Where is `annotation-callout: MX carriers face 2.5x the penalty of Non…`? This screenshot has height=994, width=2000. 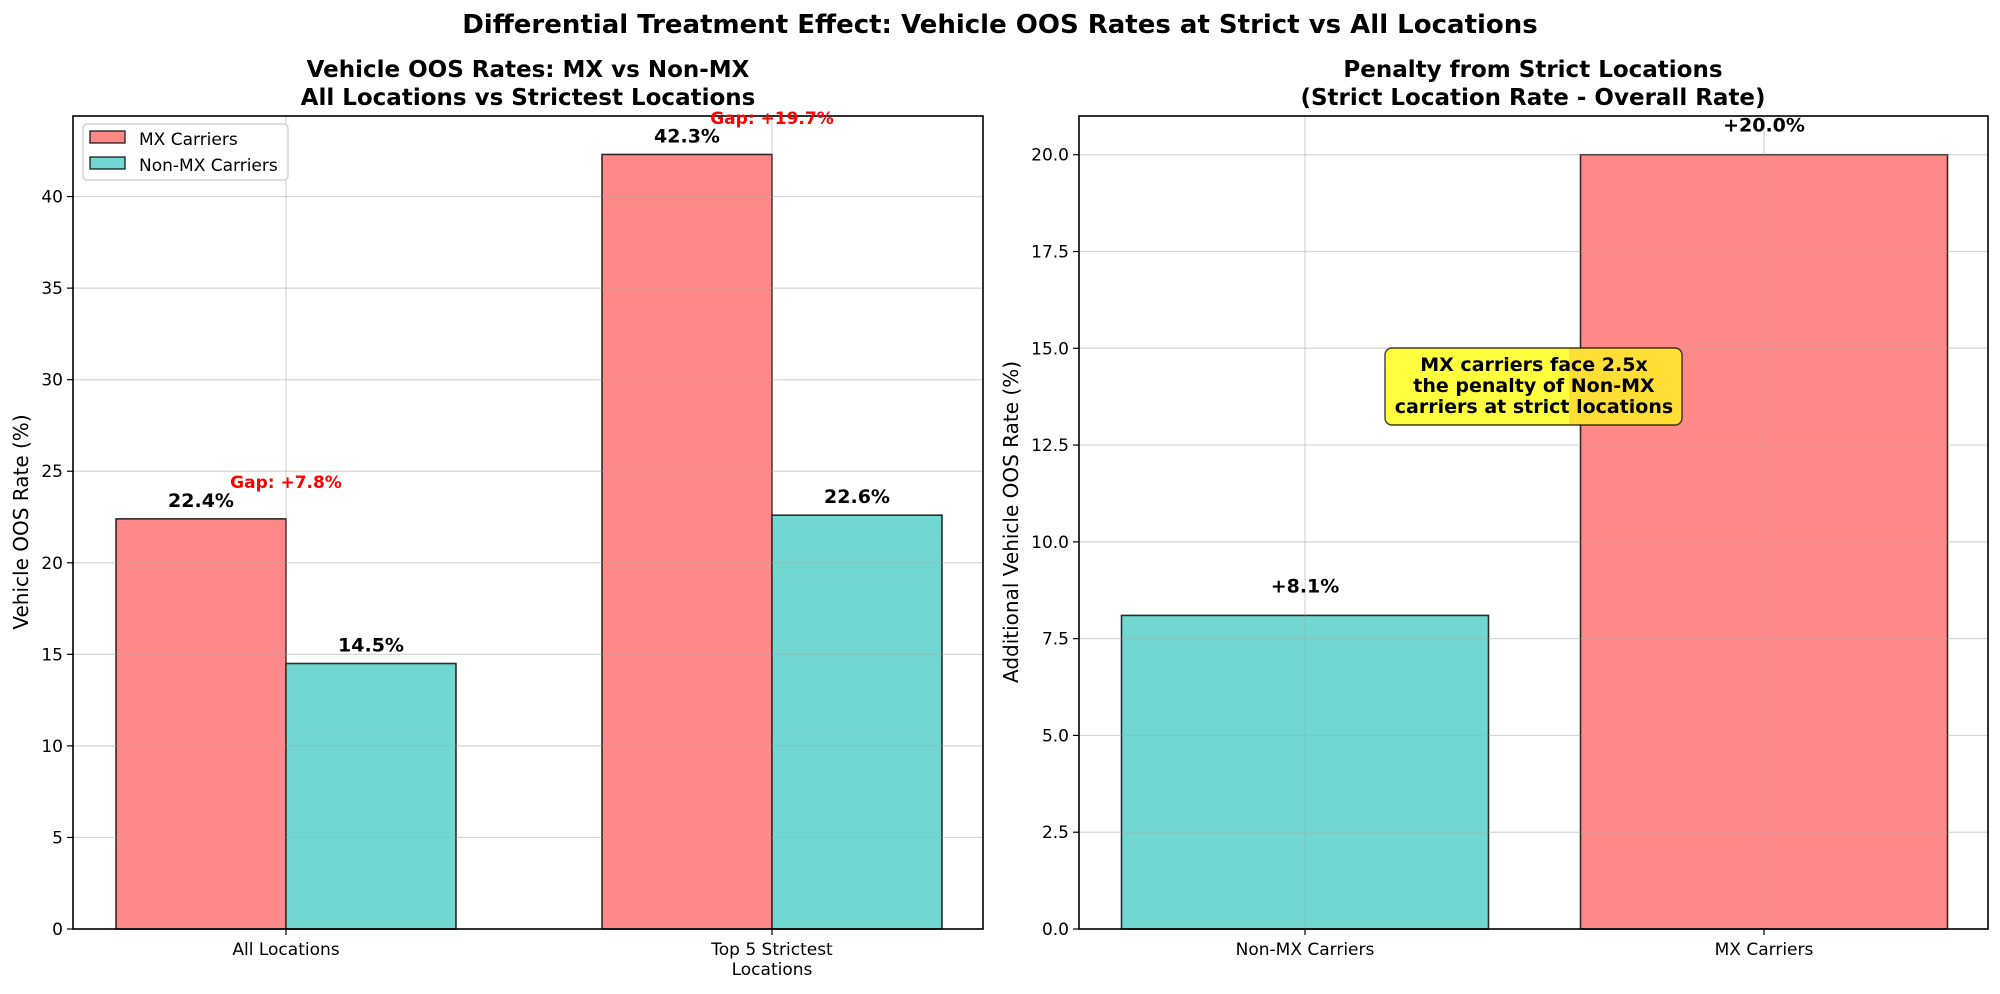 annotation-callout: MX carriers face 2.5x the penalty of Non… is located at coordinates (1533, 386).